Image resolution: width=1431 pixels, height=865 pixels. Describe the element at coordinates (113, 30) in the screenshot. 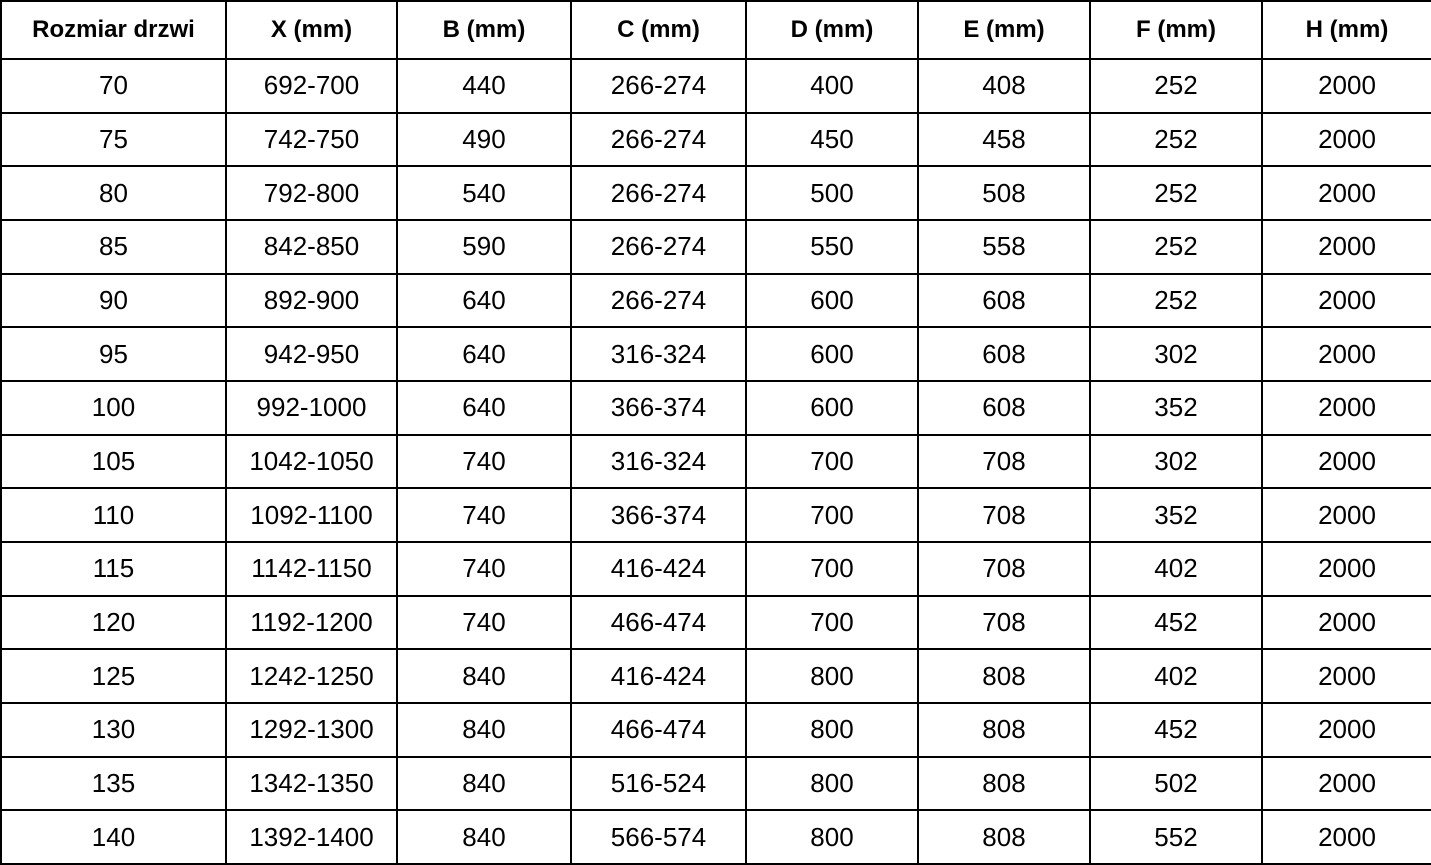

I see `column-header-rozmiar-drzwi: Rozmiar drzwi` at that location.